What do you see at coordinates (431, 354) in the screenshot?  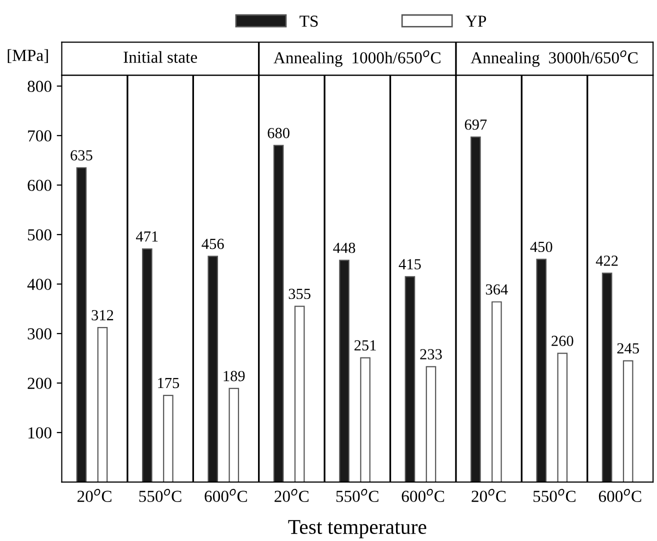 I see `data-label: 233` at bounding box center [431, 354].